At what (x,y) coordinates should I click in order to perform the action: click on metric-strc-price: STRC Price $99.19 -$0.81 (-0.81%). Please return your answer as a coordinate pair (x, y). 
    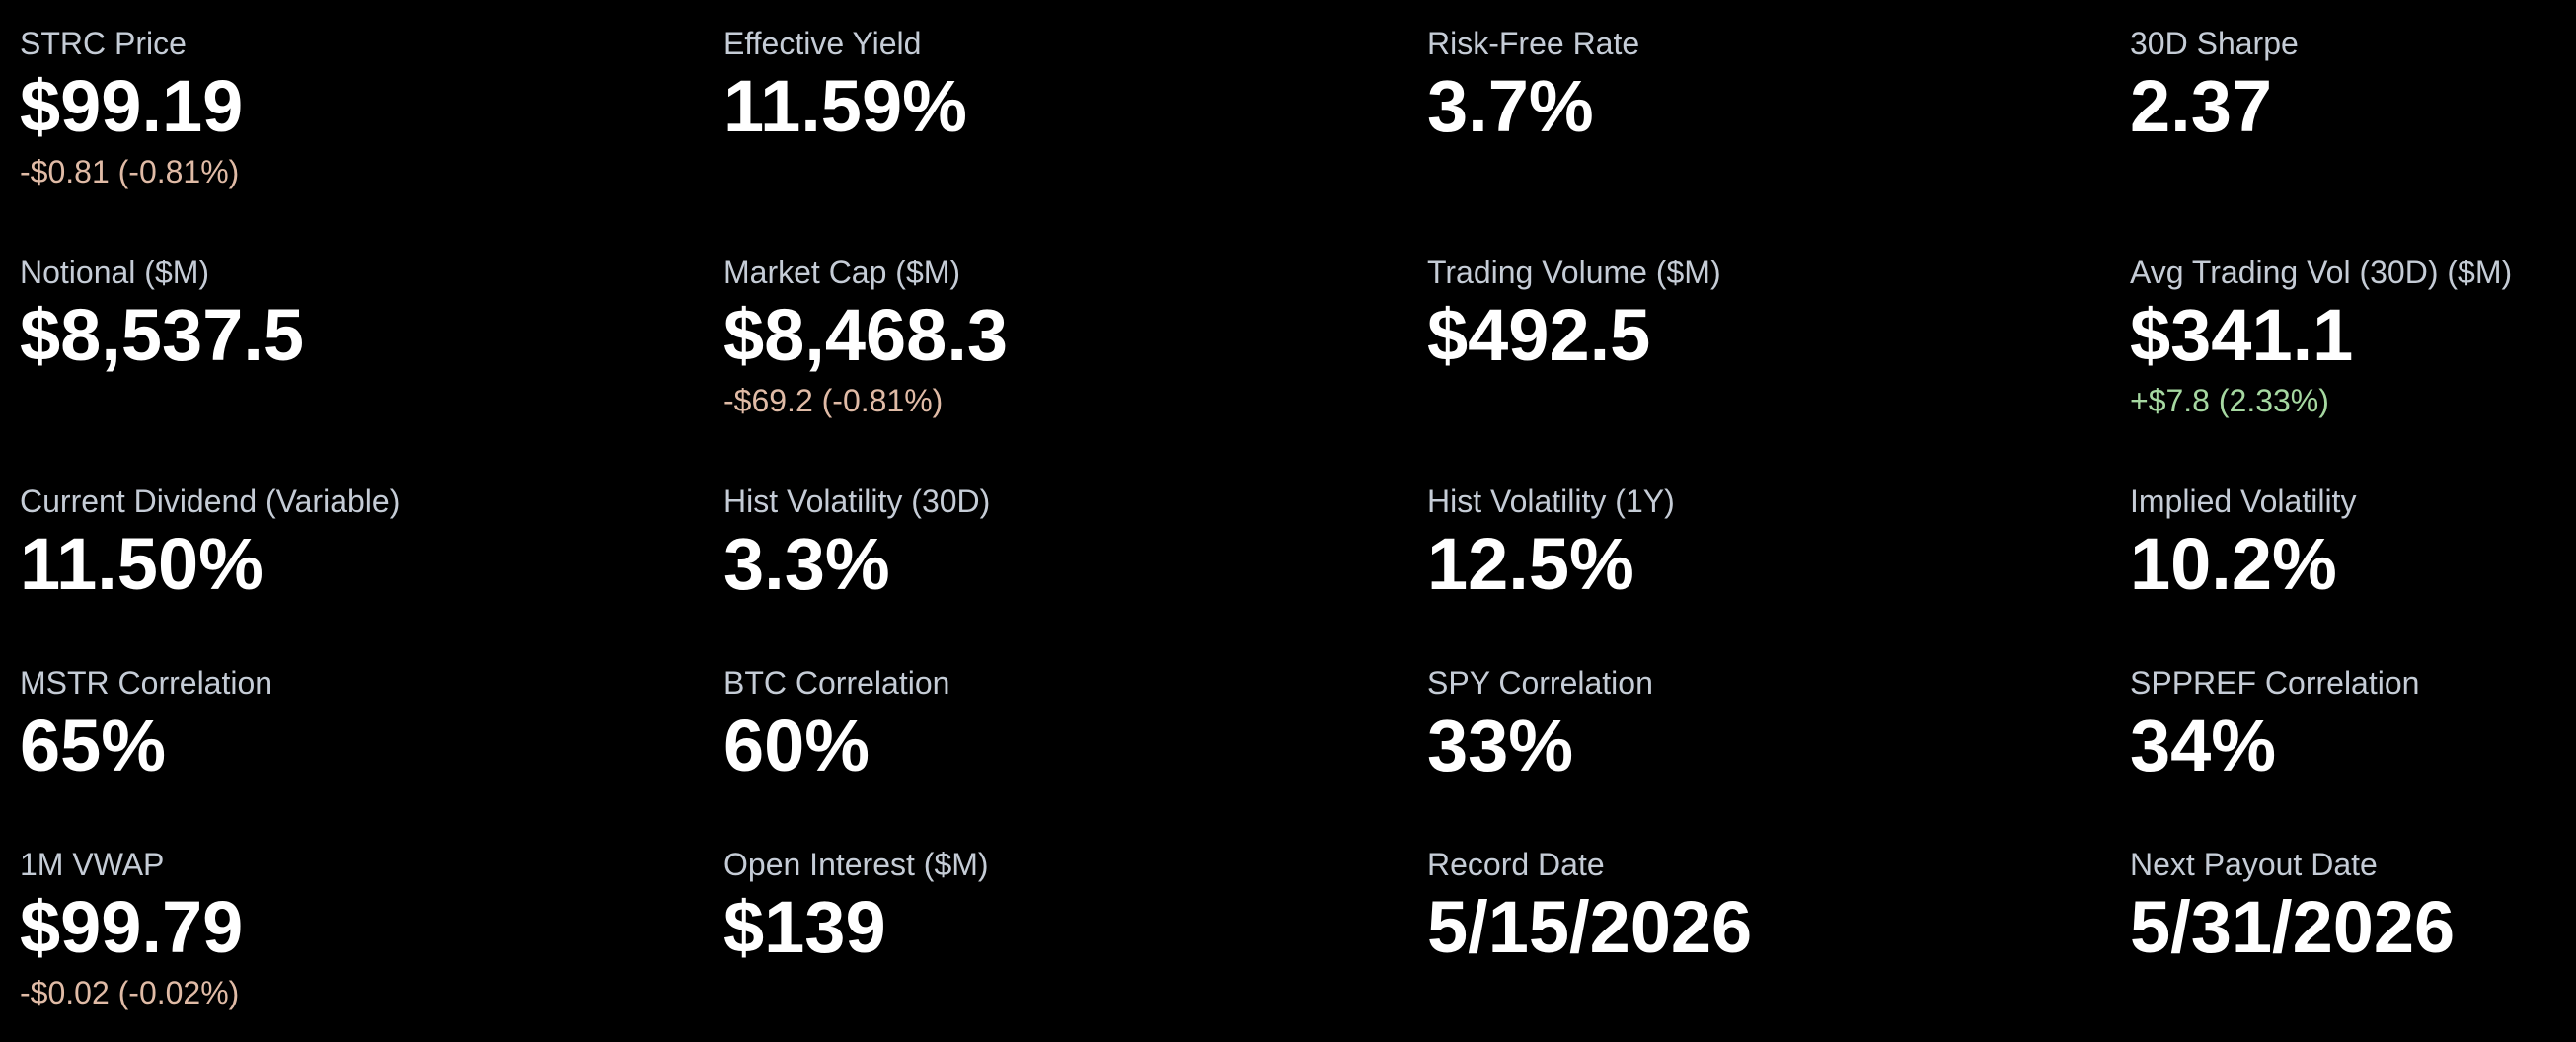
    Looking at the image, I should click on (365, 107).